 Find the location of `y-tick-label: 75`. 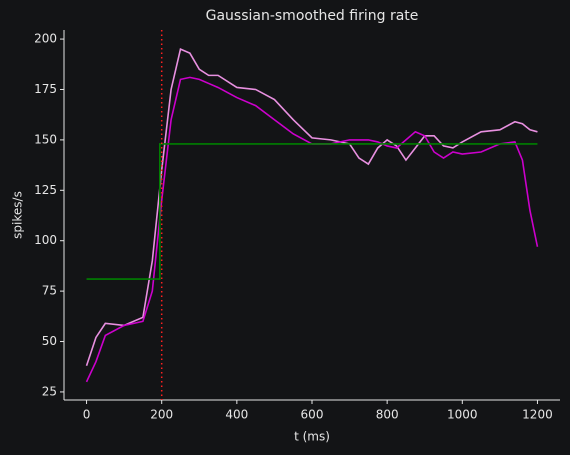

y-tick-label: 75 is located at coordinates (49, 291).